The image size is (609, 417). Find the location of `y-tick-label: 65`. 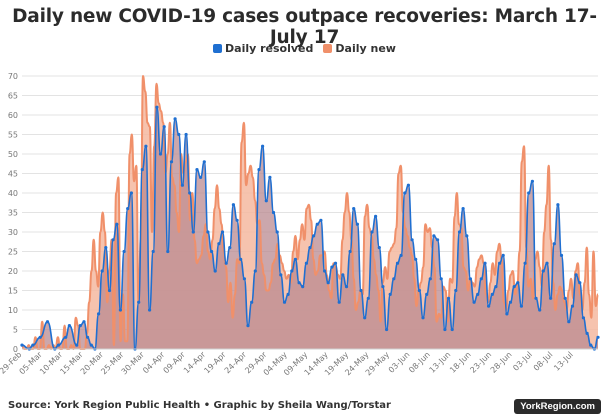

y-tick-label: 65 is located at coordinates (13, 96).